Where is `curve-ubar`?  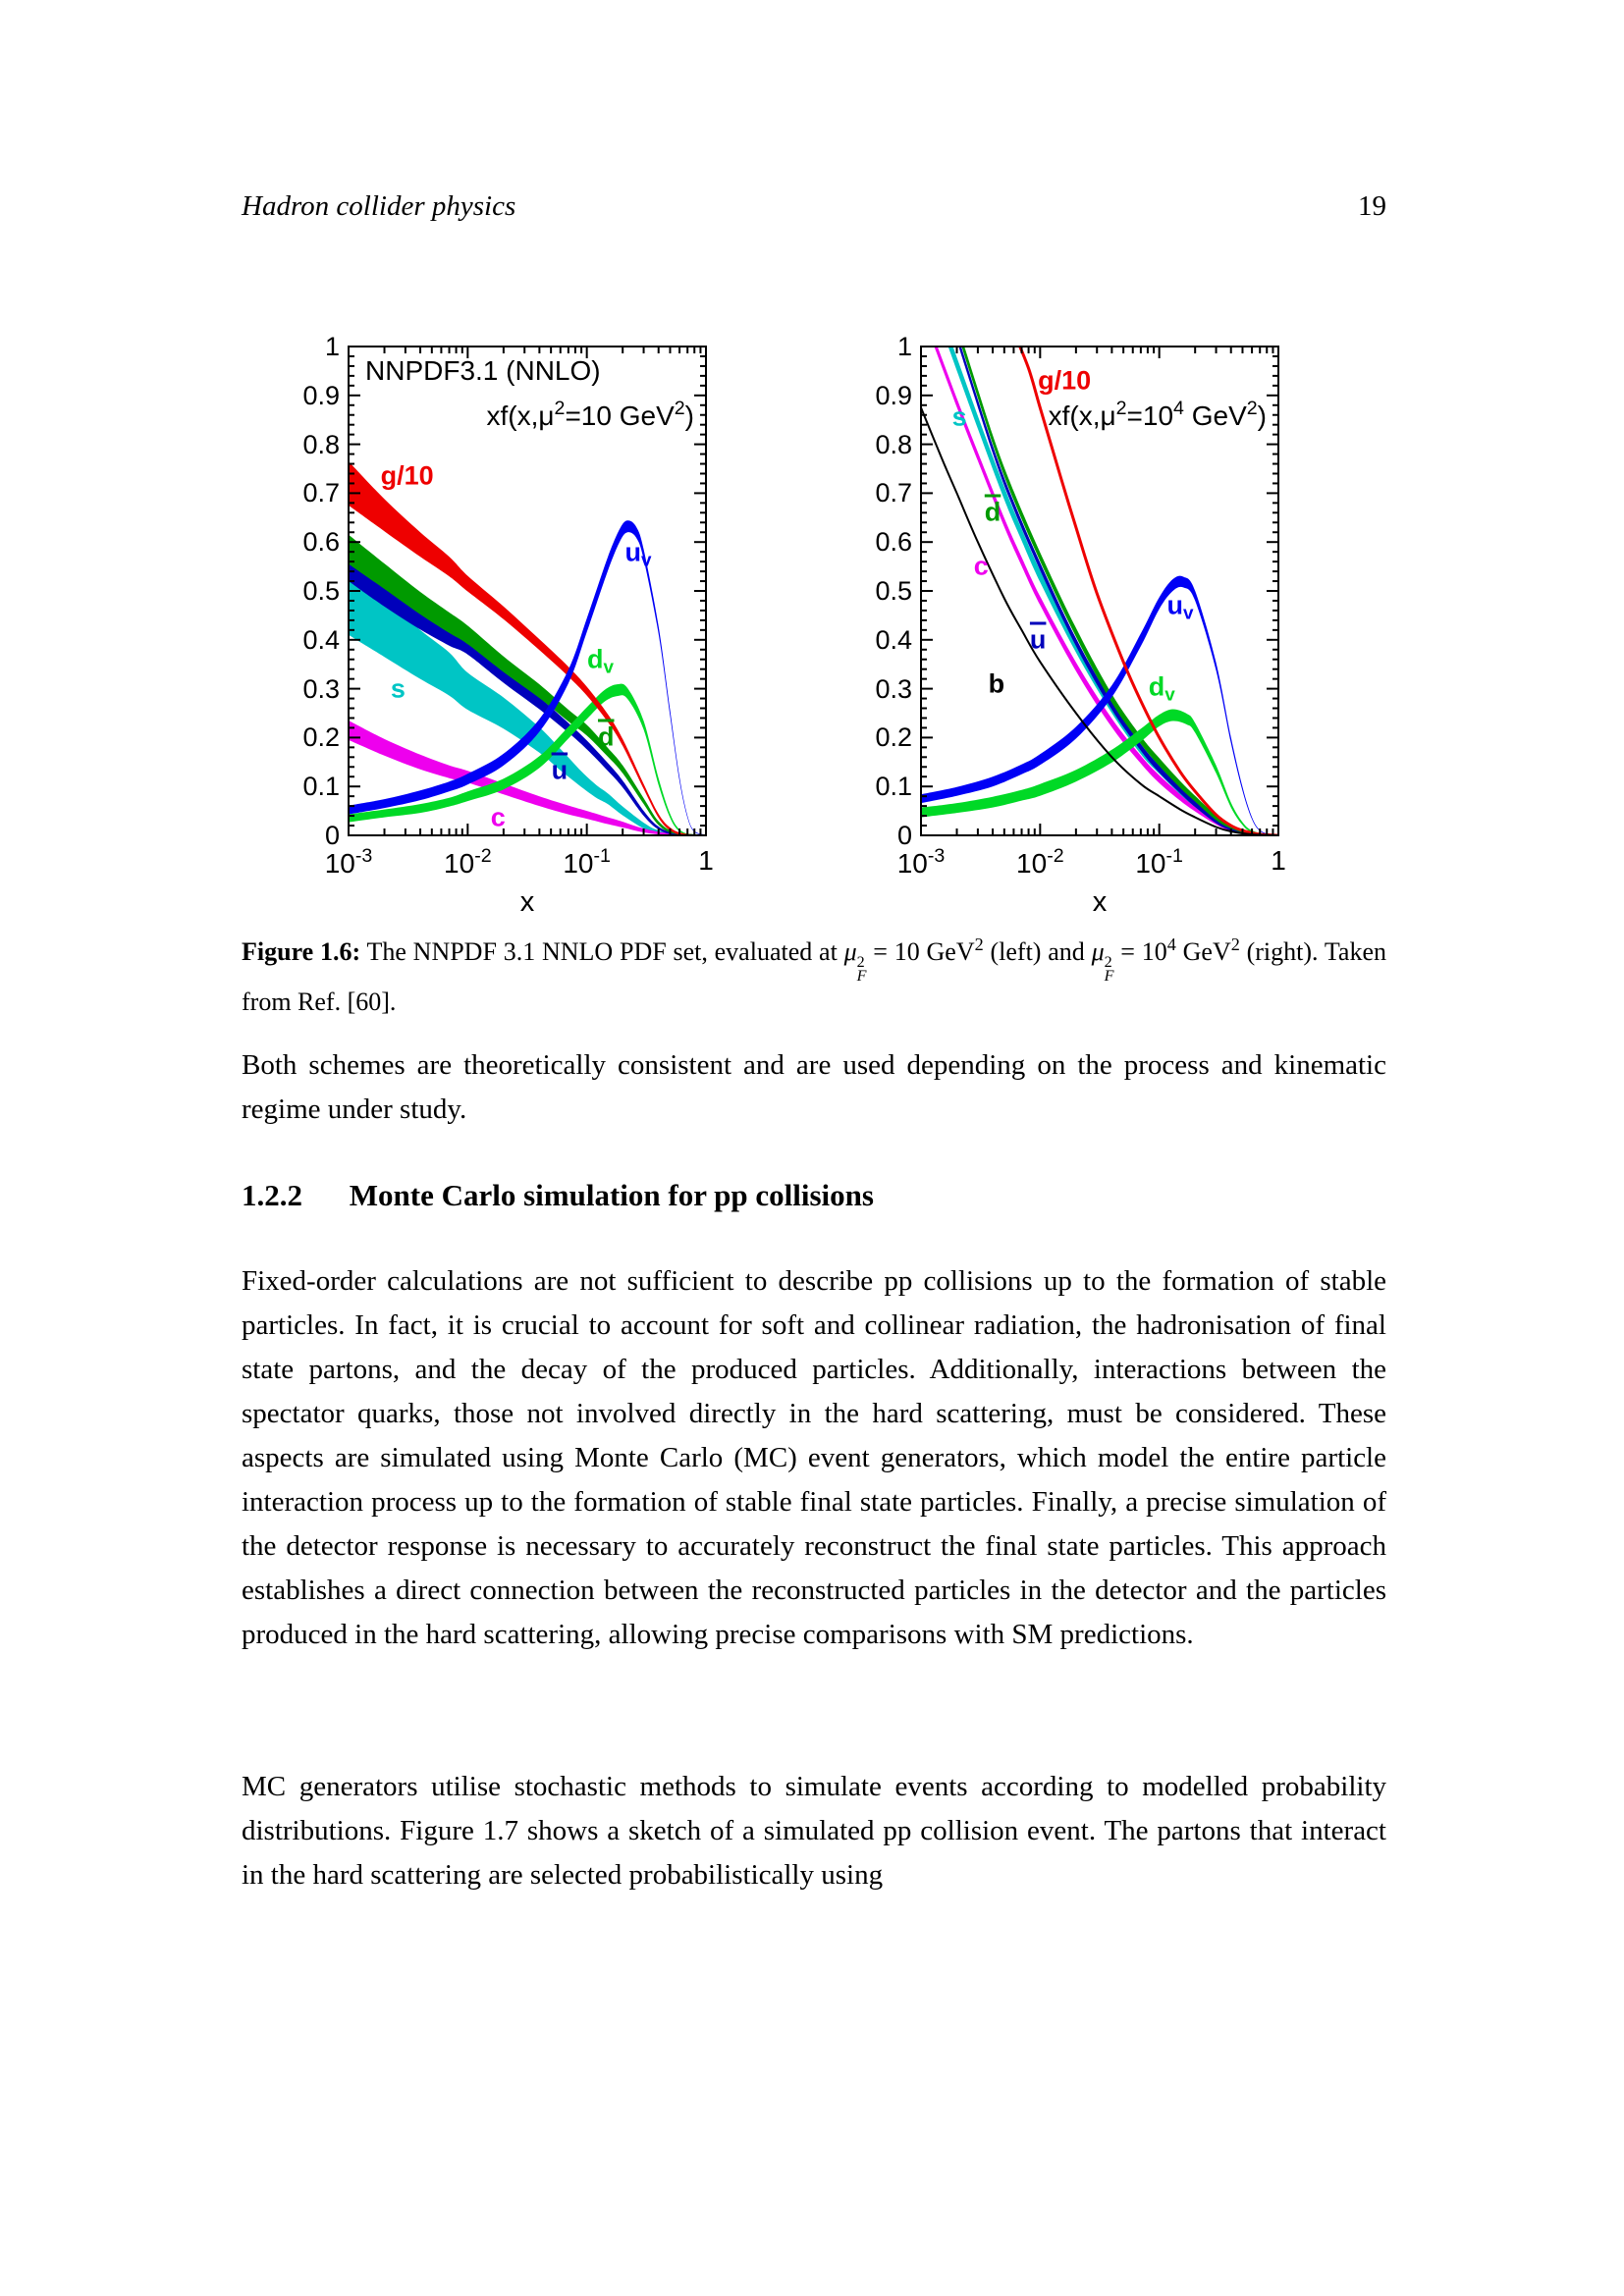
curve-ubar is located at coordinates (527, 696).